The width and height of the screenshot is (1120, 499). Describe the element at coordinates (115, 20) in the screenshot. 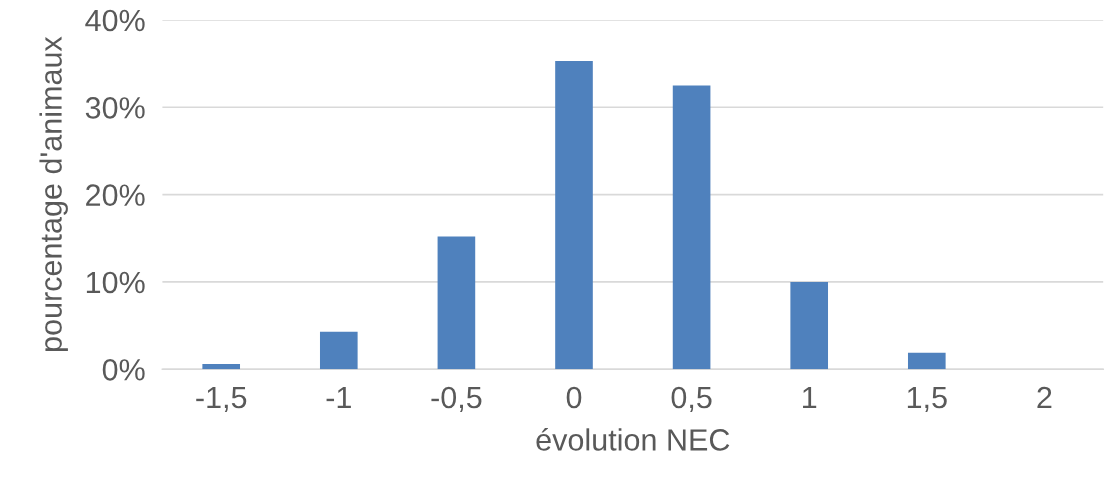

I see `y-tick-label: 40%` at that location.